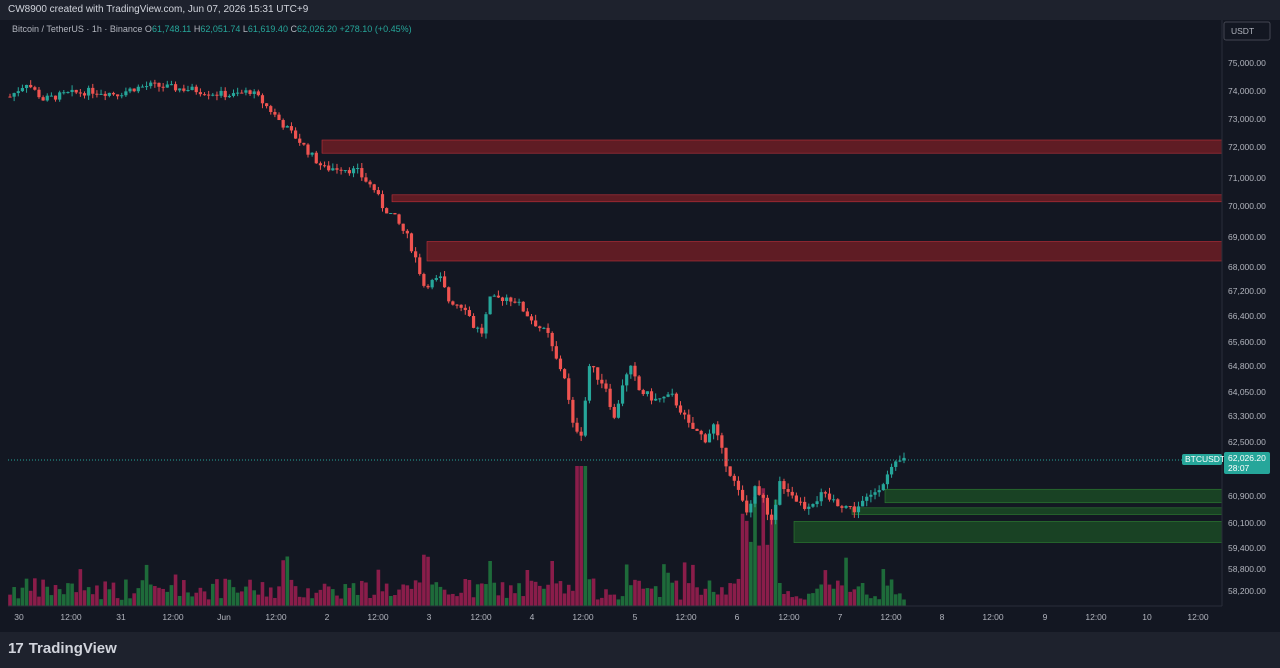 The height and width of the screenshot is (668, 1280). I want to click on price-tick-label: 63,300.00, so click(1247, 416).